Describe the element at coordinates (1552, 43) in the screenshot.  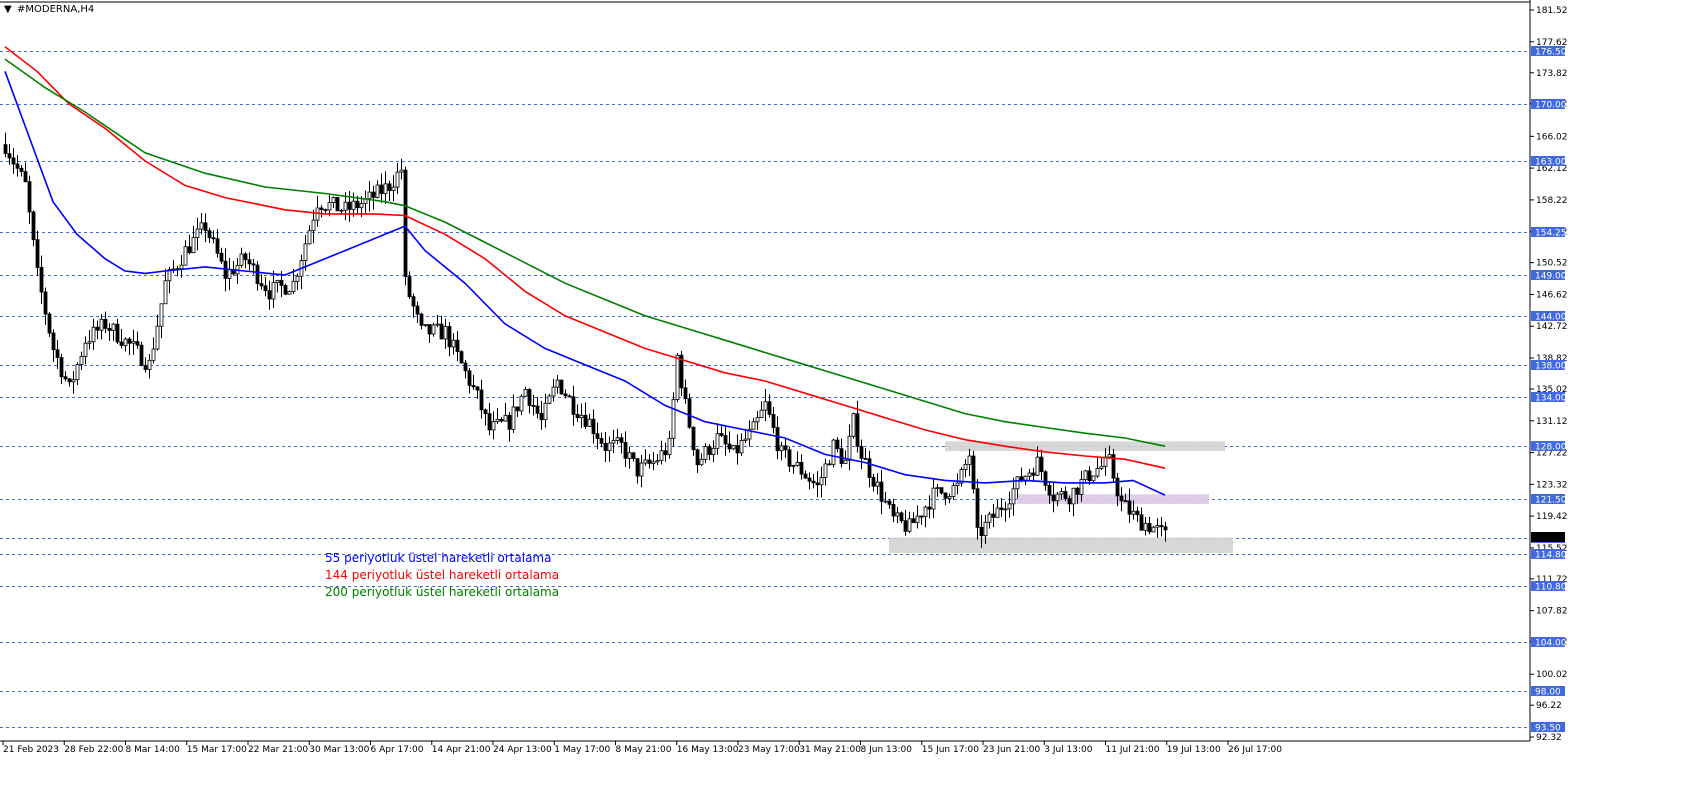
I see `y-tick-label: 177.62` at that location.